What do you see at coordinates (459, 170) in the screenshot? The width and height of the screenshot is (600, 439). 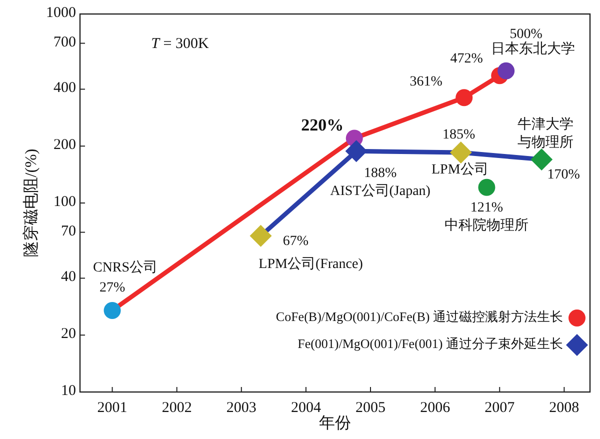 I see `annotation: LPM公司` at bounding box center [459, 170].